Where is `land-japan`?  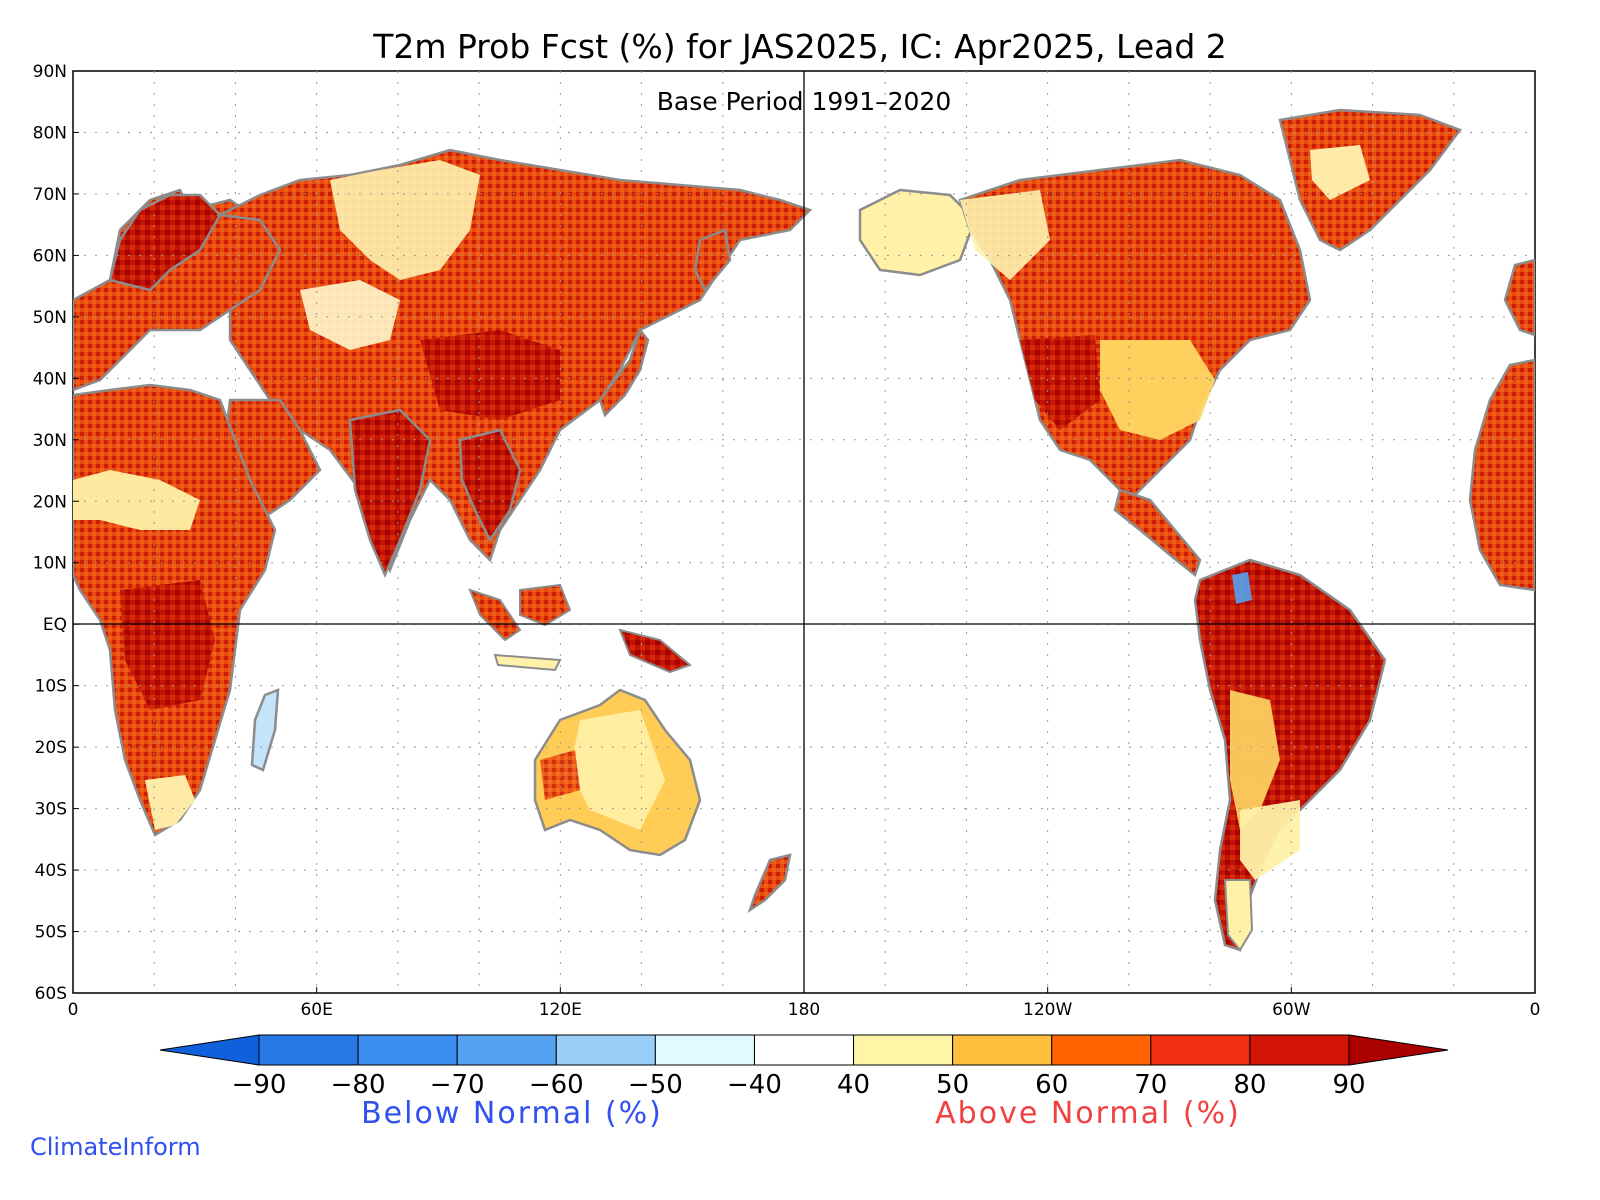
land-japan is located at coordinates (624, 372).